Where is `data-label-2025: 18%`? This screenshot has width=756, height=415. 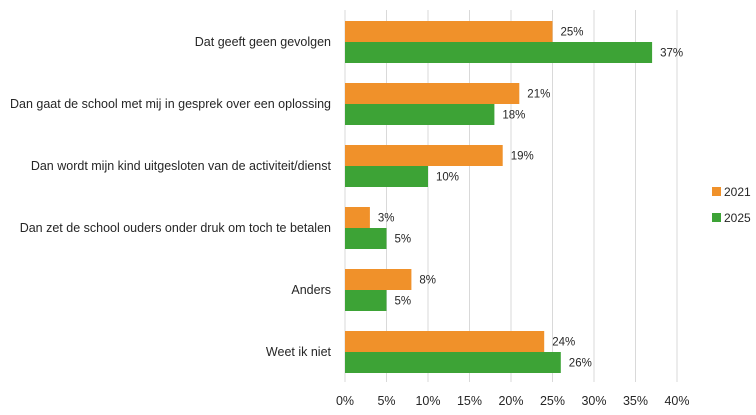
data-label-2025: 18% is located at coordinates (513, 116).